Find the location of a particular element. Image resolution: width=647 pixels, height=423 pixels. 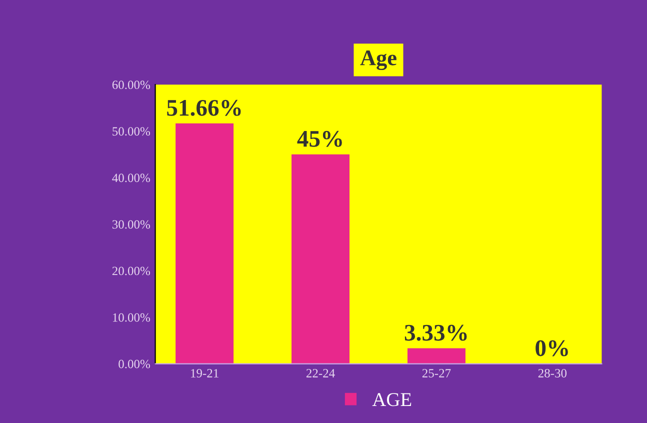

text: 3.33% is located at coordinates (435, 332).